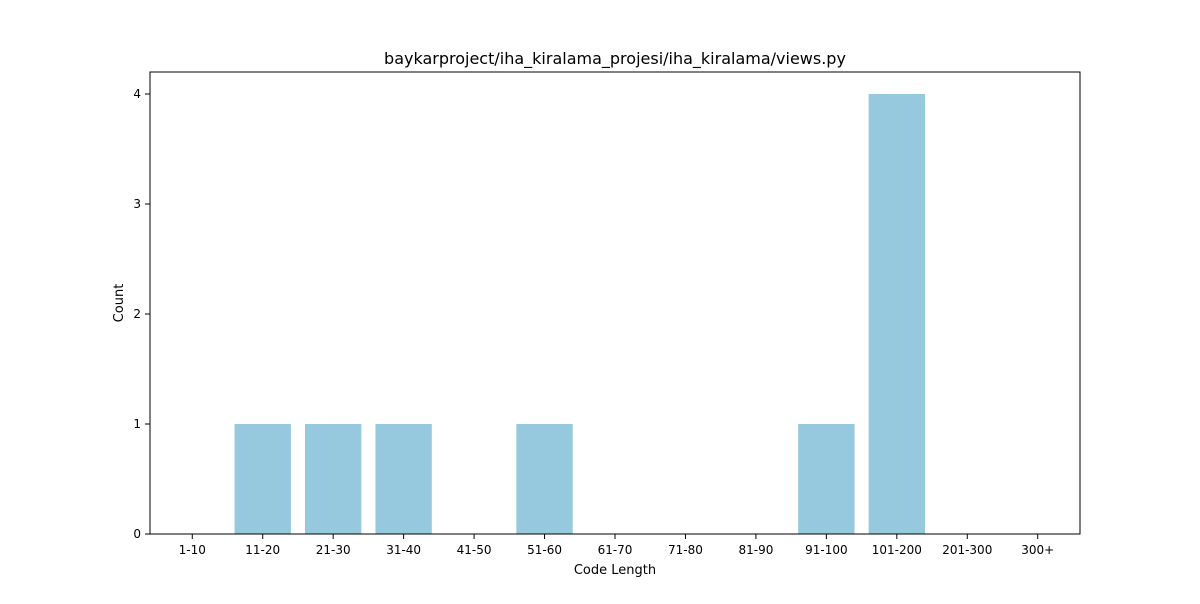 This screenshot has height=604, width=1200. I want to click on x-tick-label: 11-20, so click(262, 550).